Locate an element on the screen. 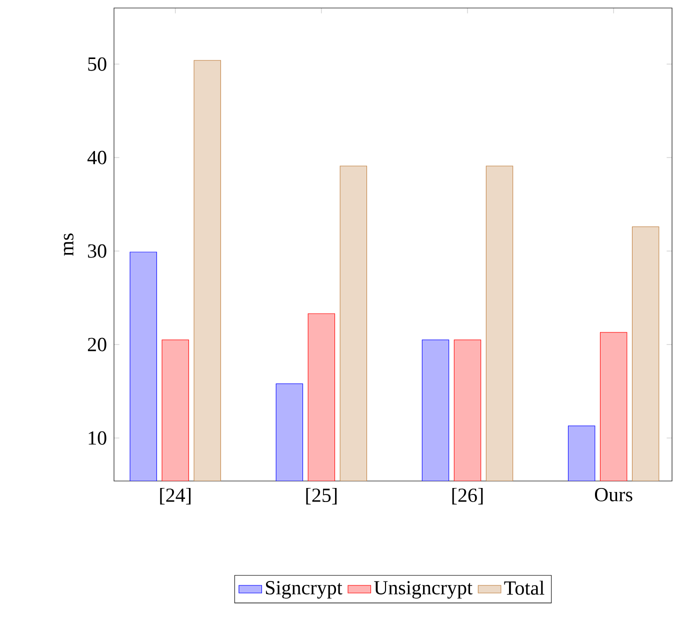  y-axis-title: ms is located at coordinates (69, 245).